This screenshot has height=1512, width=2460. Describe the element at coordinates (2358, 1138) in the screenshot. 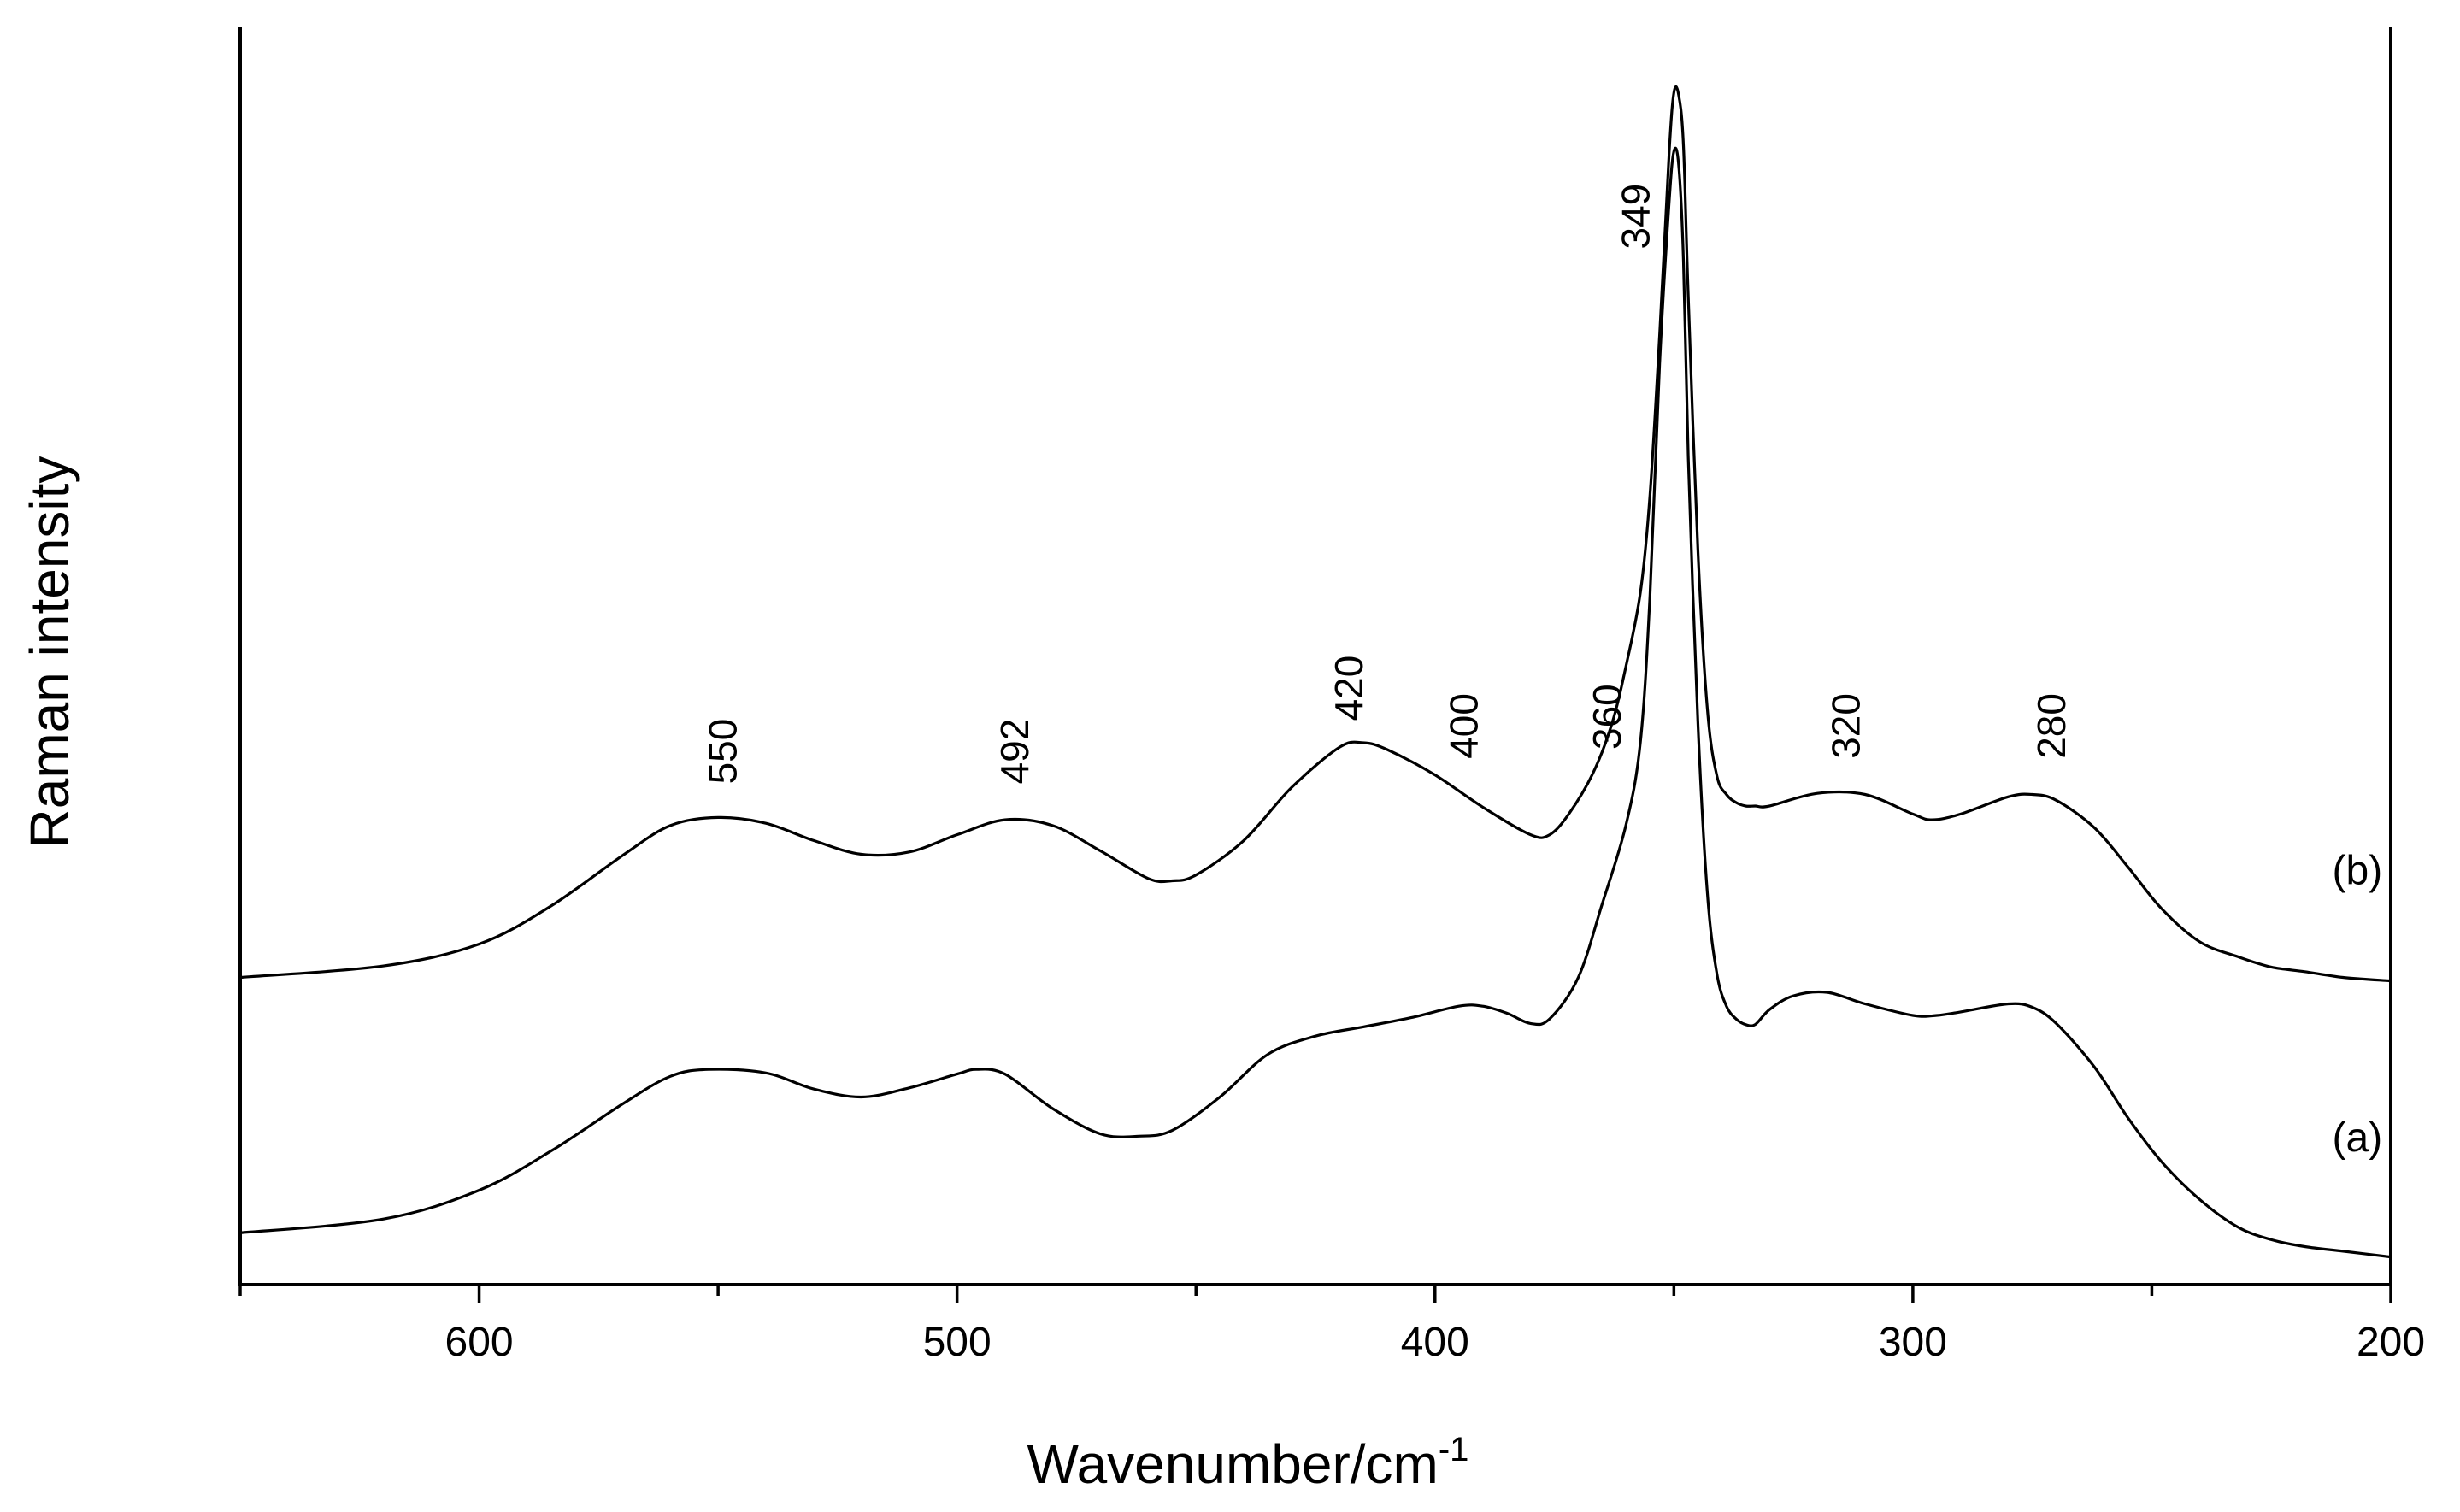

I see `series-a-label: (a)` at that location.